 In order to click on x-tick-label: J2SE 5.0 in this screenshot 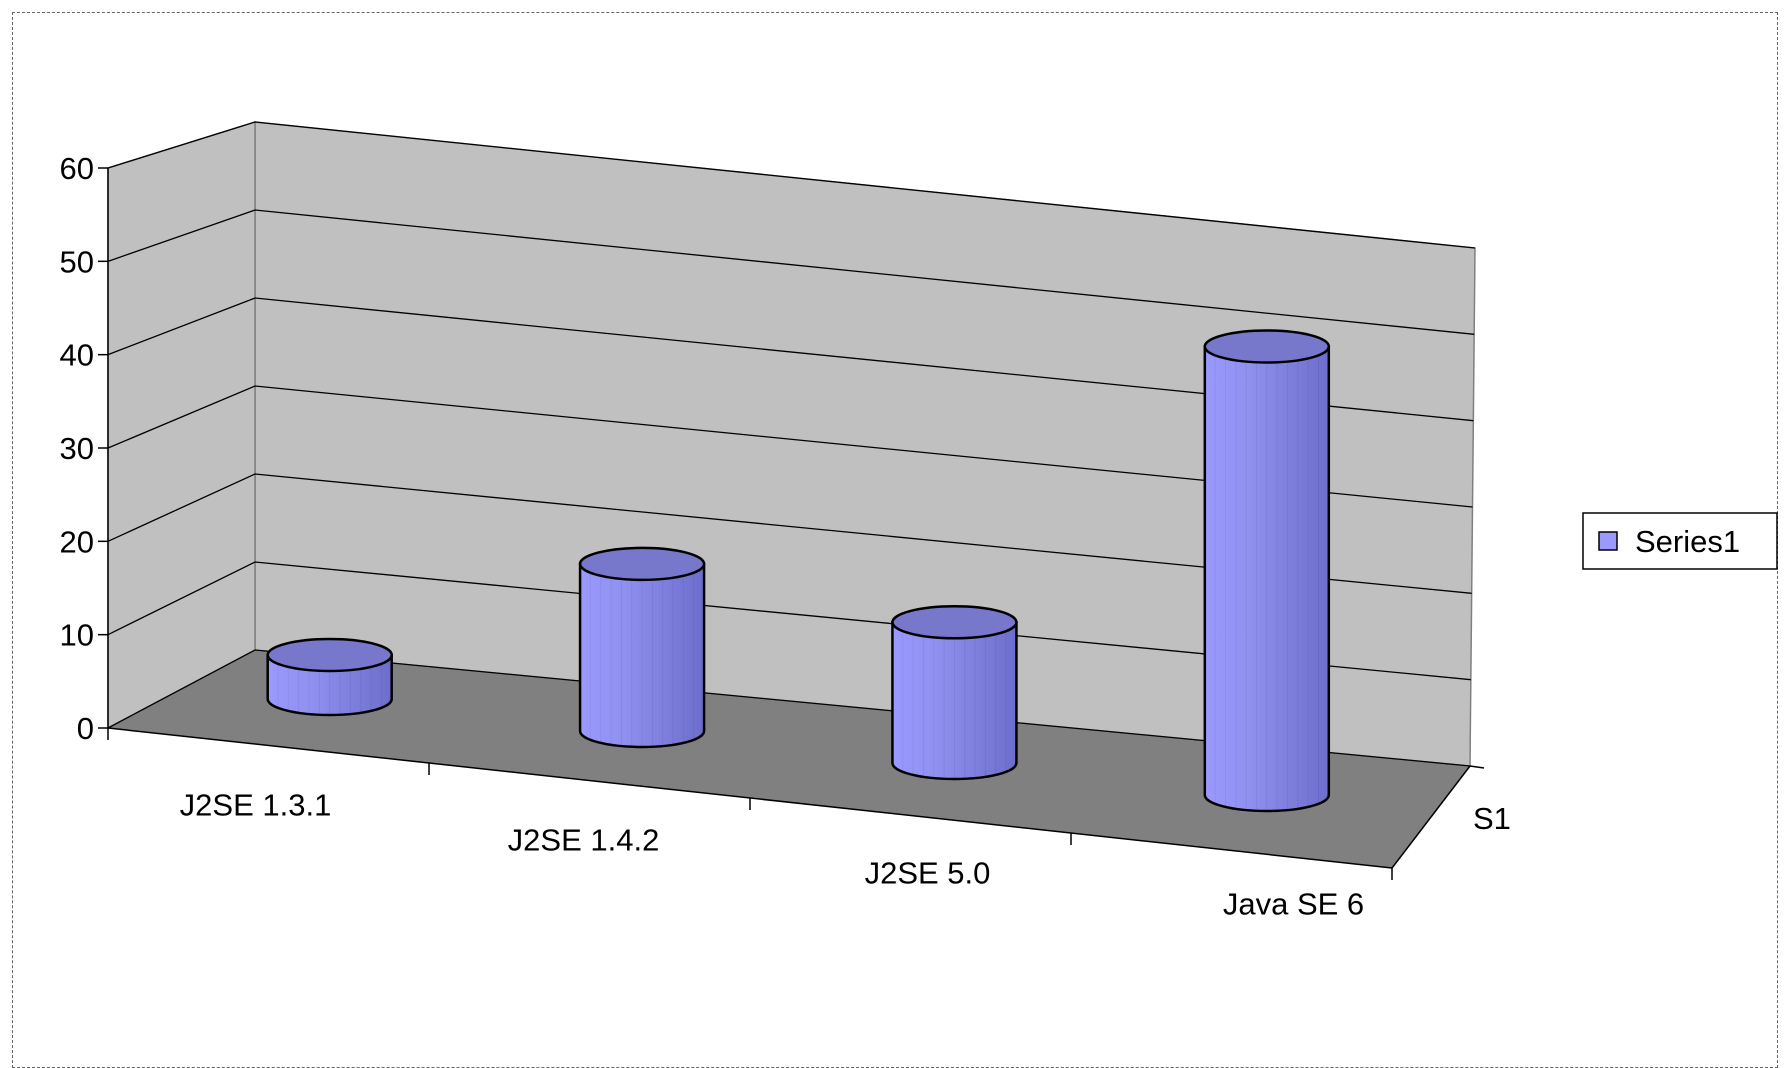, I will do `click(928, 873)`.